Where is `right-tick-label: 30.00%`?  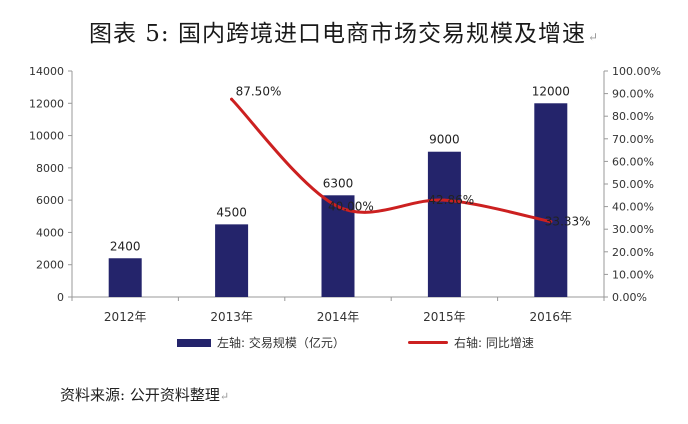
right-tick-label: 30.00% is located at coordinates (633, 229).